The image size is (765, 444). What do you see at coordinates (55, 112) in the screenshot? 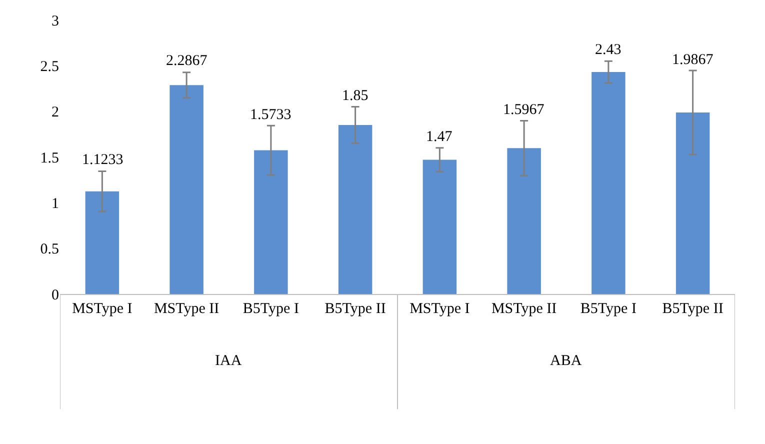
I see `y-tick-label: 2` at bounding box center [55, 112].